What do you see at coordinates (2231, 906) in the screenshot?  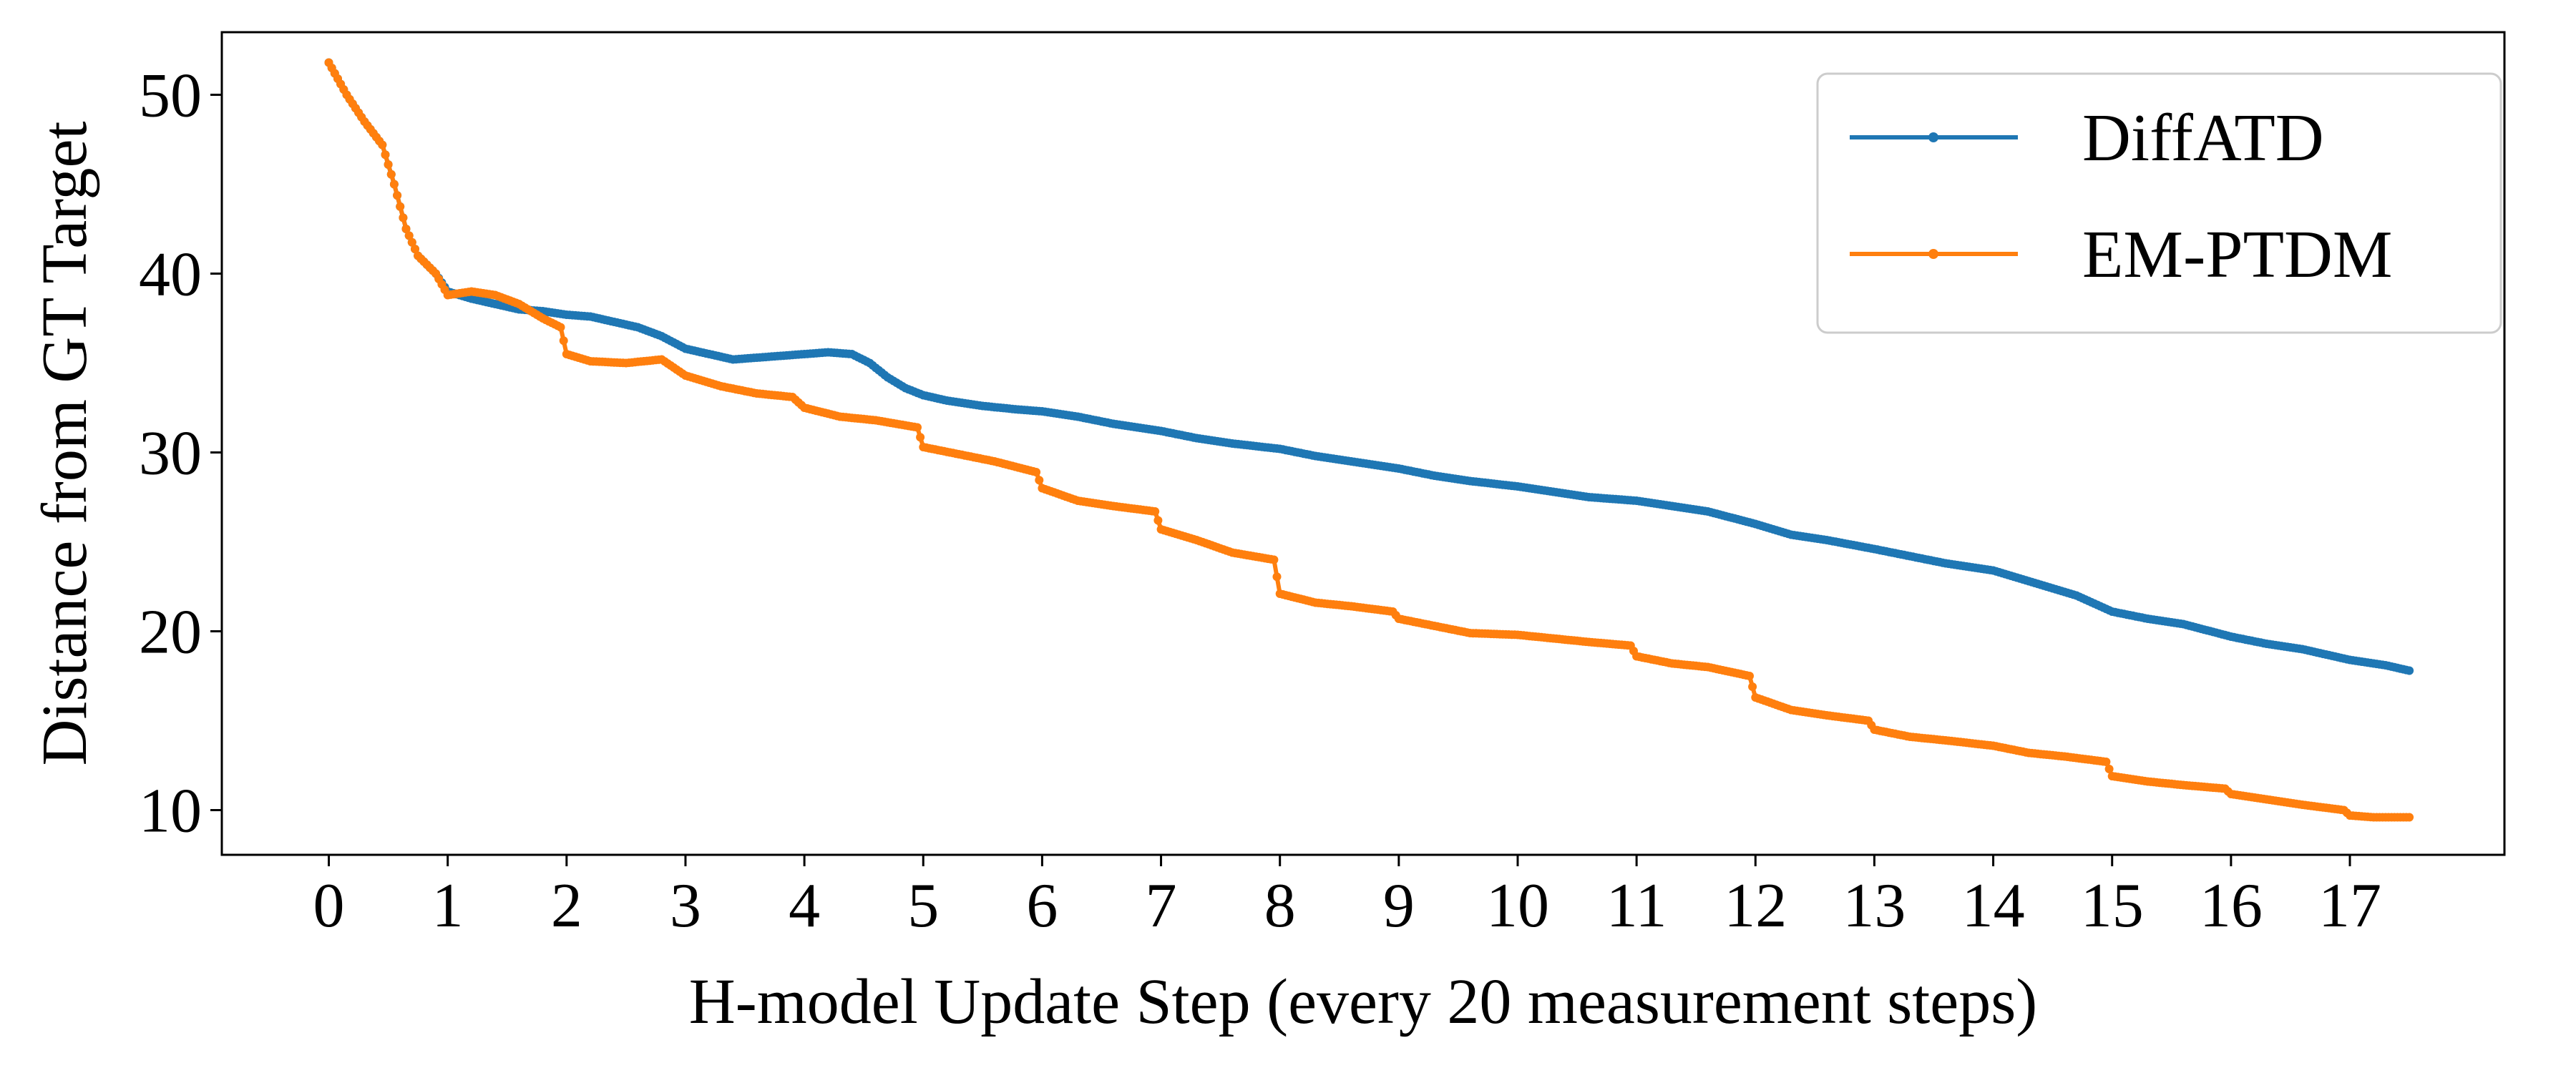 I see `x-tick-label: 16` at bounding box center [2231, 906].